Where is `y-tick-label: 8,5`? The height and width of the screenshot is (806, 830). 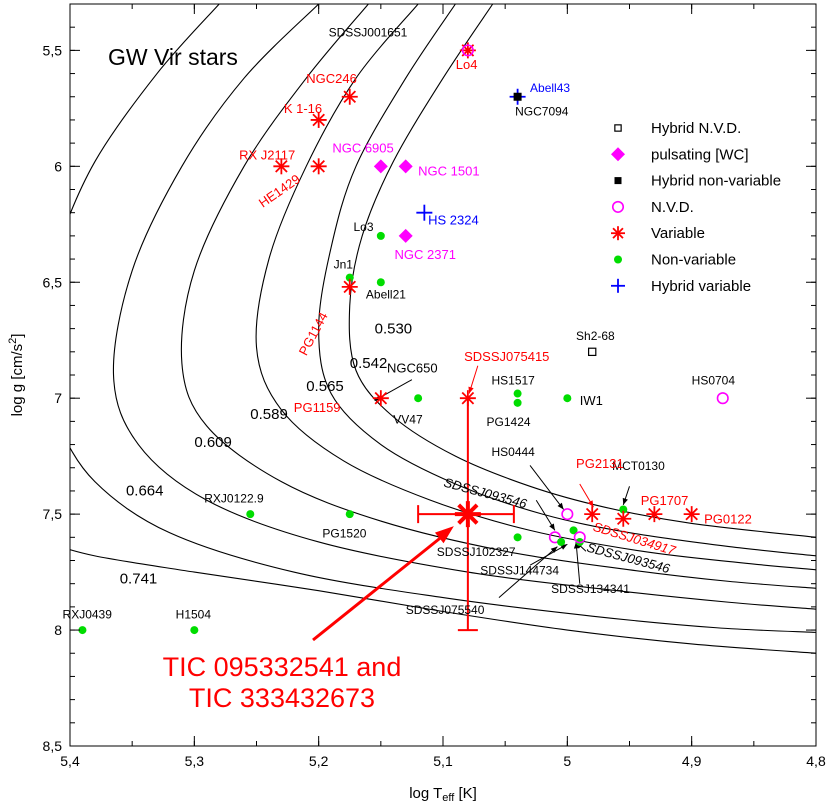
y-tick-label: 8,5 is located at coordinates (53, 746).